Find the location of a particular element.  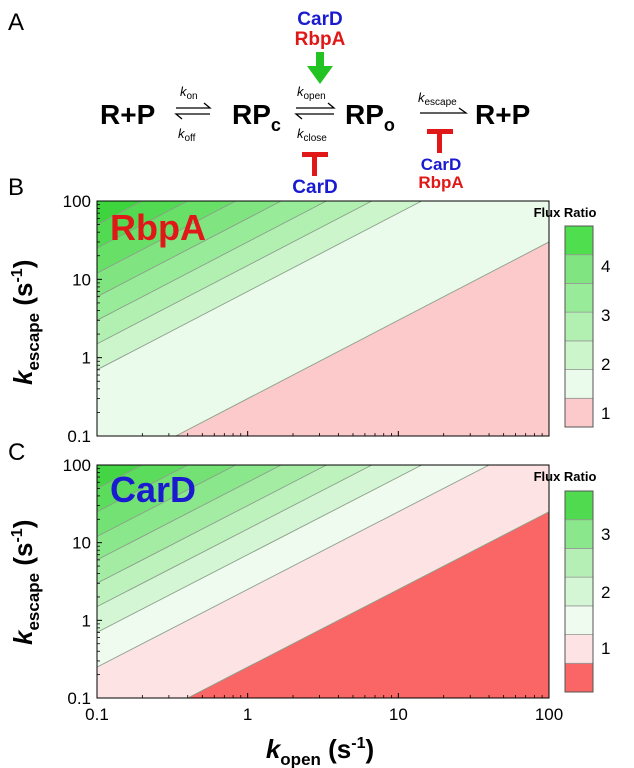

rbpa-colorbar: 1 2 3 4 is located at coordinates (587, 326).